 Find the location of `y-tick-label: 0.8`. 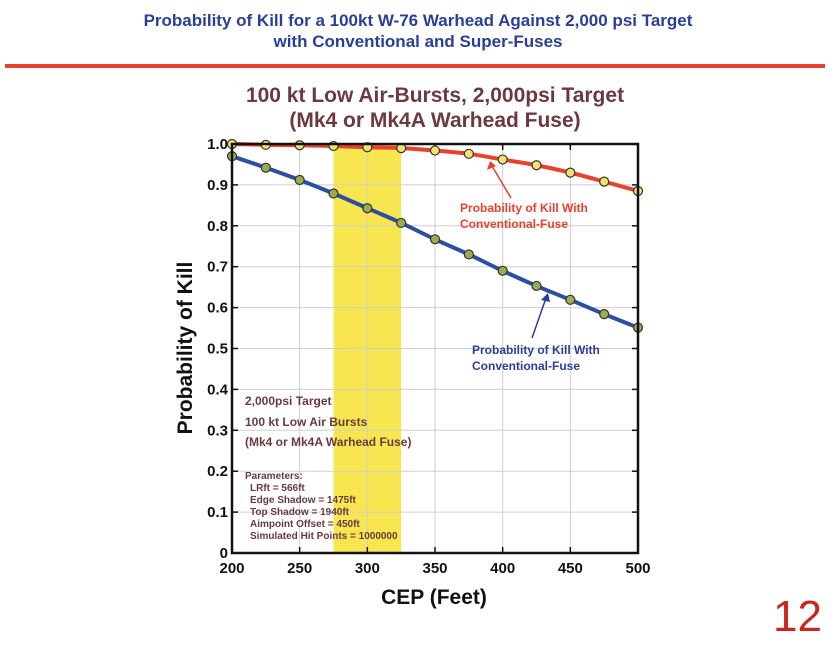

y-tick-label: 0.8 is located at coordinates (217, 226).